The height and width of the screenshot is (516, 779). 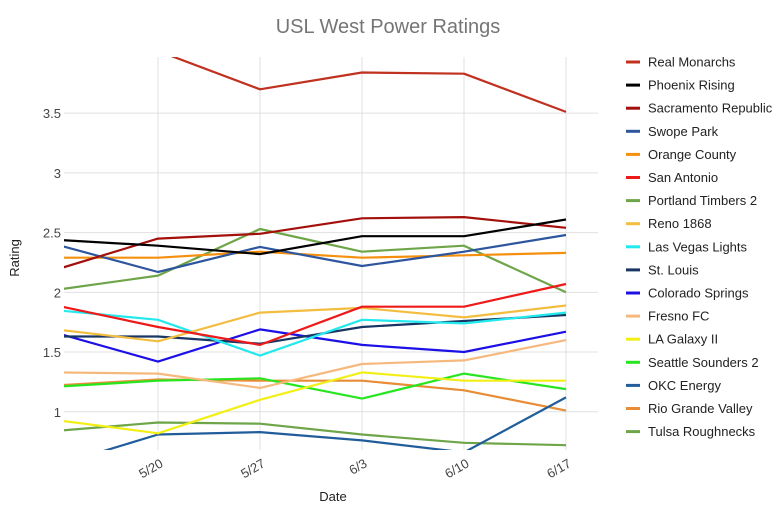 What do you see at coordinates (14, 258) in the screenshot?
I see `y-axis-label: Rating` at bounding box center [14, 258].